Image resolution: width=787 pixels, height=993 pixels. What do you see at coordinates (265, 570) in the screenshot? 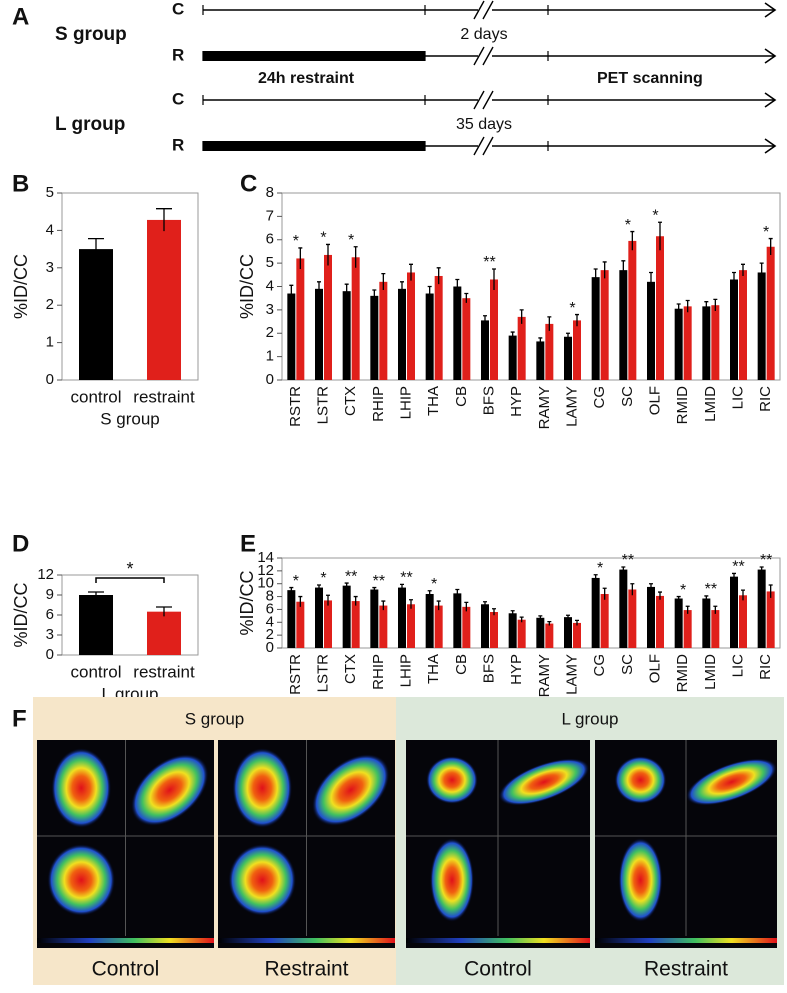
I see `y-tick-label: 12` at bounding box center [265, 570].